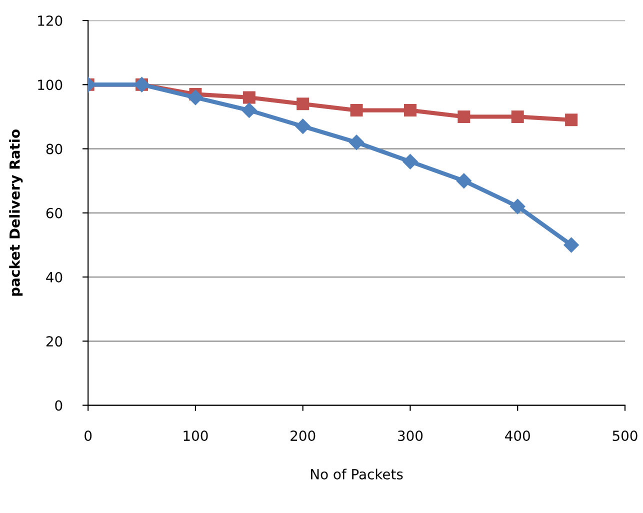 The height and width of the screenshot is (513, 643). Describe the element at coordinates (16, 212) in the screenshot. I see `y-axis-title: packet Delivery Ratio` at that location.